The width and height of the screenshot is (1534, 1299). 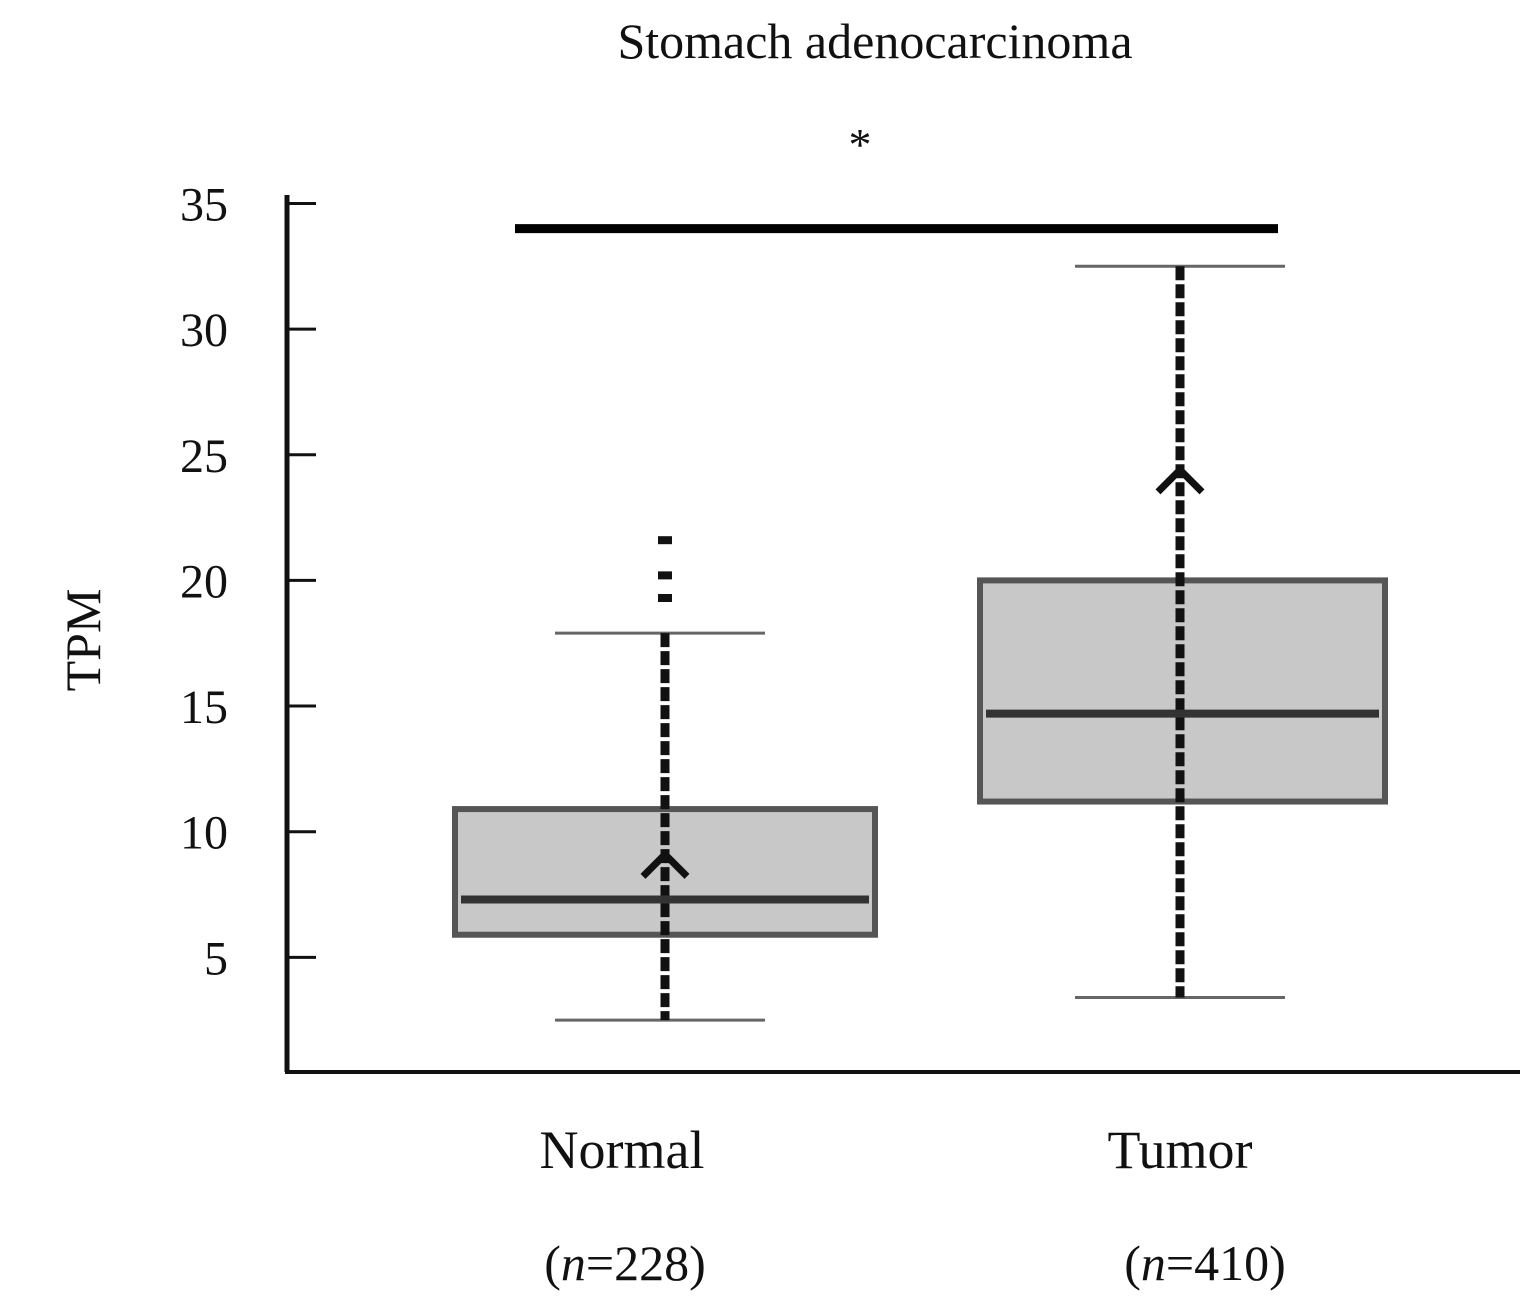 I want to click on x-label-normal: Normal, so click(x=622, y=1150).